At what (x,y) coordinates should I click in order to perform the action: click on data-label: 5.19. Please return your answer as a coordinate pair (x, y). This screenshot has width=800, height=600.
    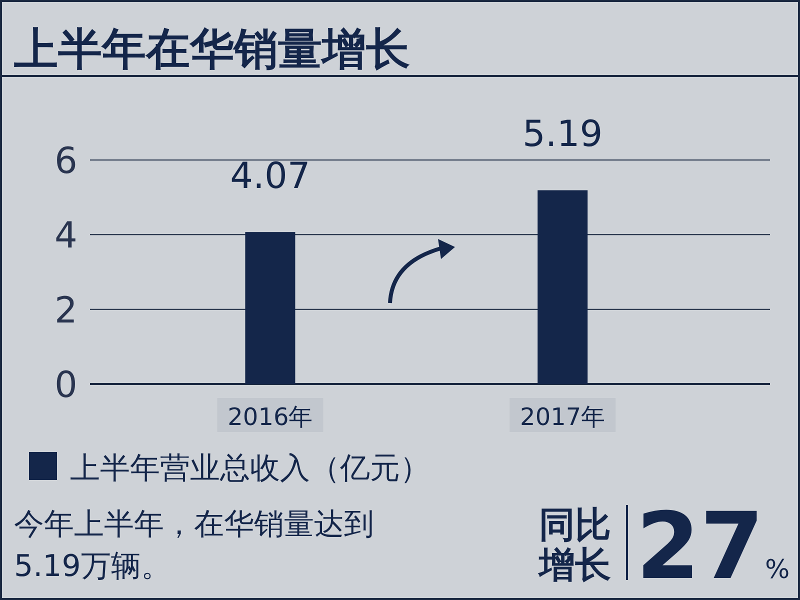
    Looking at the image, I should click on (562, 135).